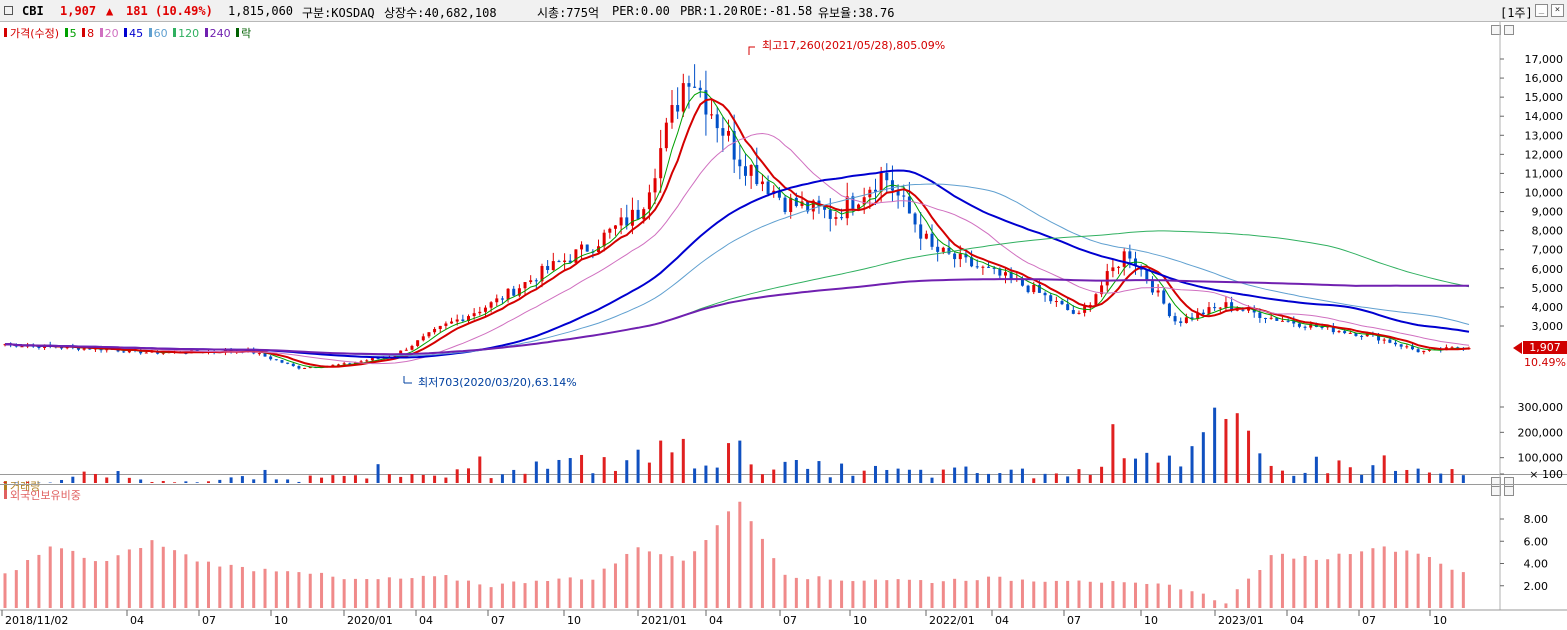 This screenshot has width=1567, height=630. I want to click on period-selector: [1주], so click(1516, 13).